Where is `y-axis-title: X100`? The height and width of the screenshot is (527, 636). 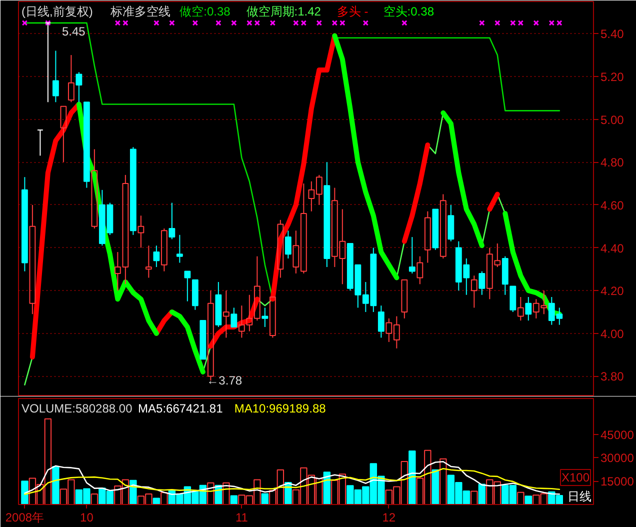
y-axis-title: X100 is located at coordinates (575, 477).